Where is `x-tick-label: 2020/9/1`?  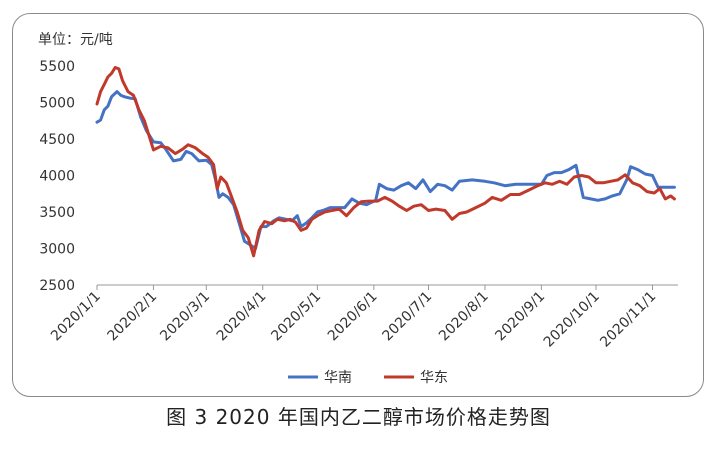 x-tick-label: 2020/9/1 is located at coordinates (520, 317).